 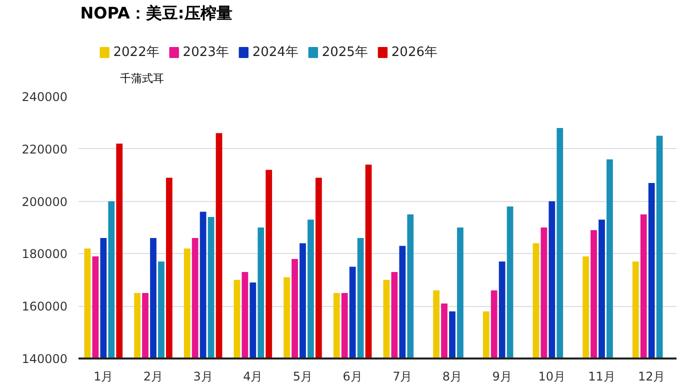 I want to click on x-tick-label: 2月, so click(x=153, y=377).